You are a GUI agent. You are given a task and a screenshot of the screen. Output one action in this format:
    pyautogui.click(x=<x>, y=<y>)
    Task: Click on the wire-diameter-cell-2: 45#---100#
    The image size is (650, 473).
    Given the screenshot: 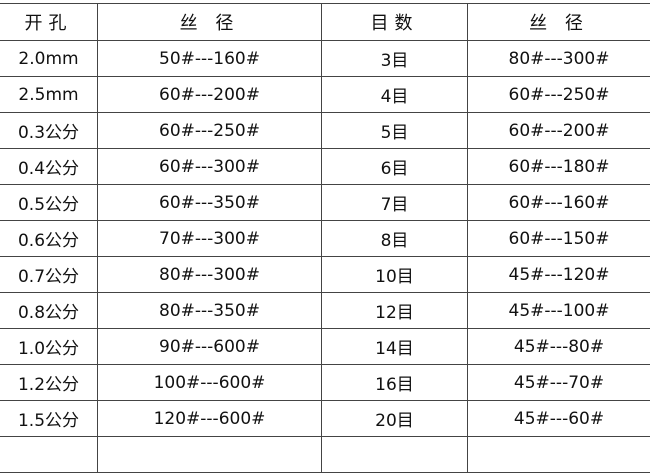 What is the action you would take?
    pyautogui.click(x=559, y=311)
    